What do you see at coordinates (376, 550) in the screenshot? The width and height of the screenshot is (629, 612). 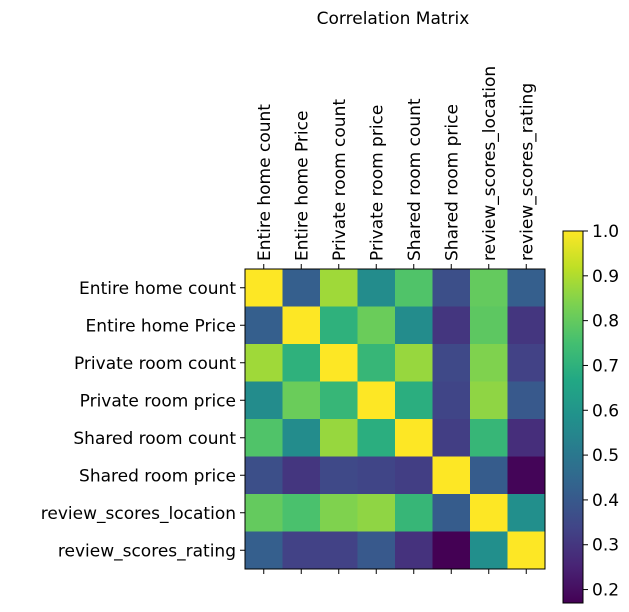 I see `heatmap-cell-r7-c3` at bounding box center [376, 550].